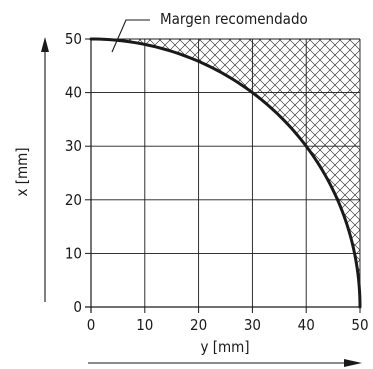 Image resolution: width=373 pixels, height=369 pixels. Describe the element at coordinates (359, 325) in the screenshot. I see `x-tick-label: 50` at that location.